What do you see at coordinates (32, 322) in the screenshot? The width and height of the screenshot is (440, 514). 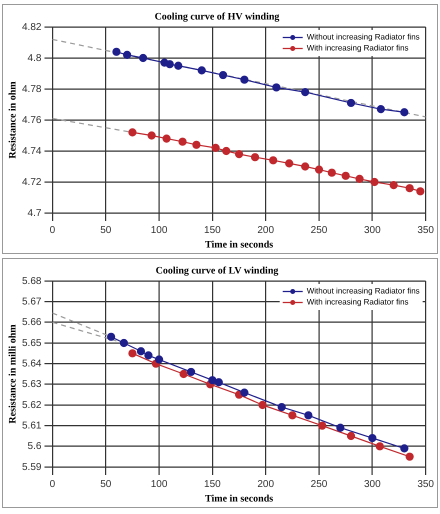 I see `y-tick-label: 5.66` at bounding box center [32, 322].